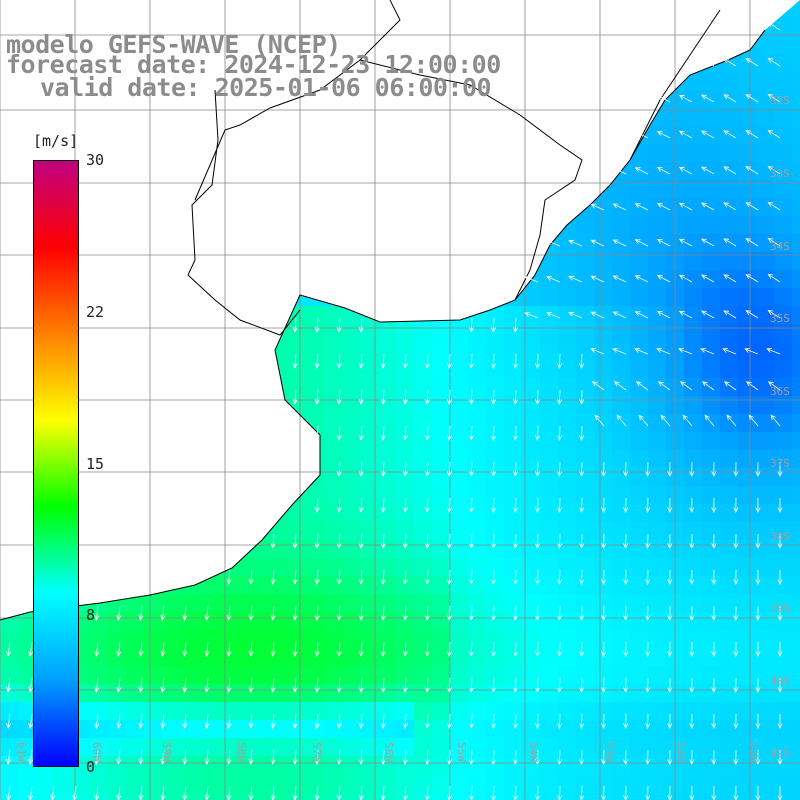  What do you see at coordinates (95, 463) in the screenshot?
I see `colorbar-tick-label: 15` at bounding box center [95, 463].